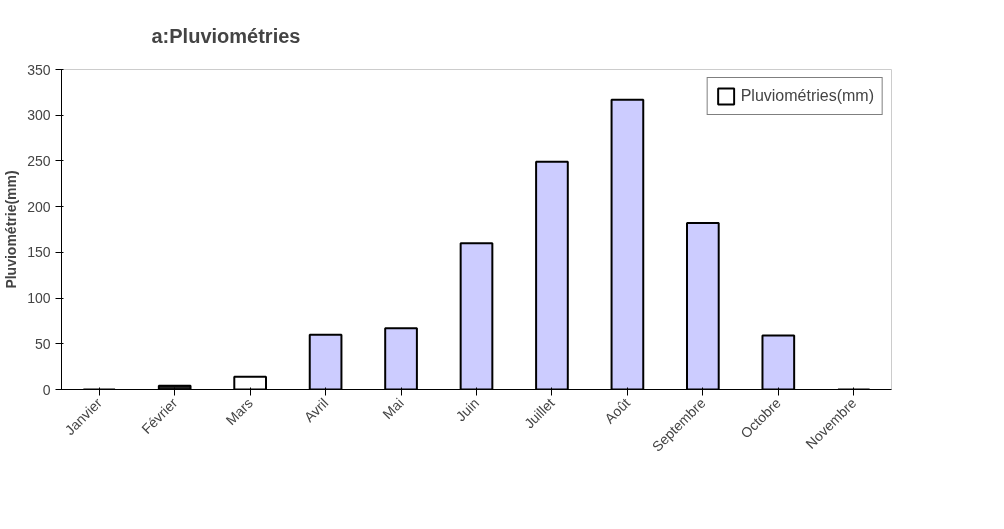  Describe the element at coordinates (39, 69) in the screenshot. I see `y-tick-label: 350` at that location.